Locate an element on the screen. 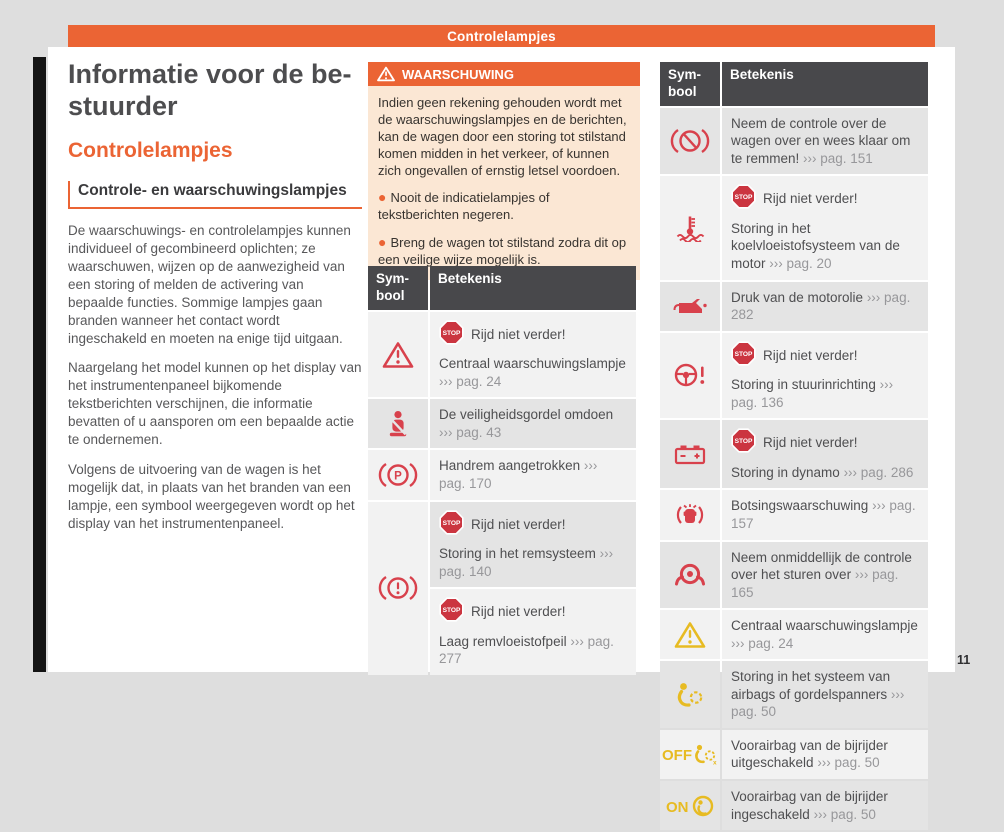 The height and width of the screenshot is (832, 1004). meaning-text: De veiligheidsgordel omdoen ››› pag. 43 is located at coordinates (526, 423).